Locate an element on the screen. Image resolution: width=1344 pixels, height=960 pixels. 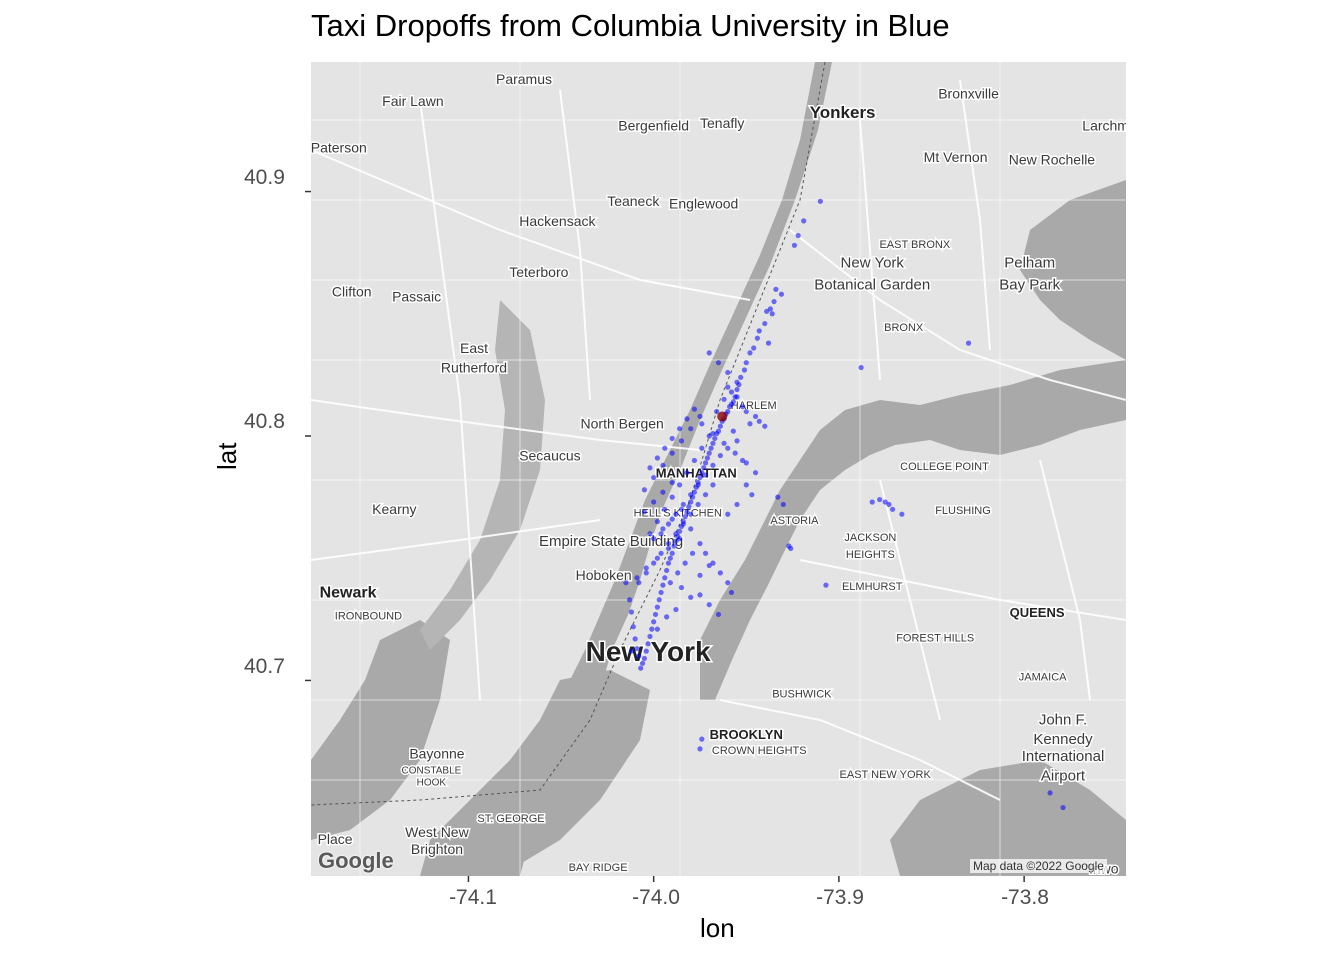
map-place-label: Passaic is located at coordinates (416, 297).